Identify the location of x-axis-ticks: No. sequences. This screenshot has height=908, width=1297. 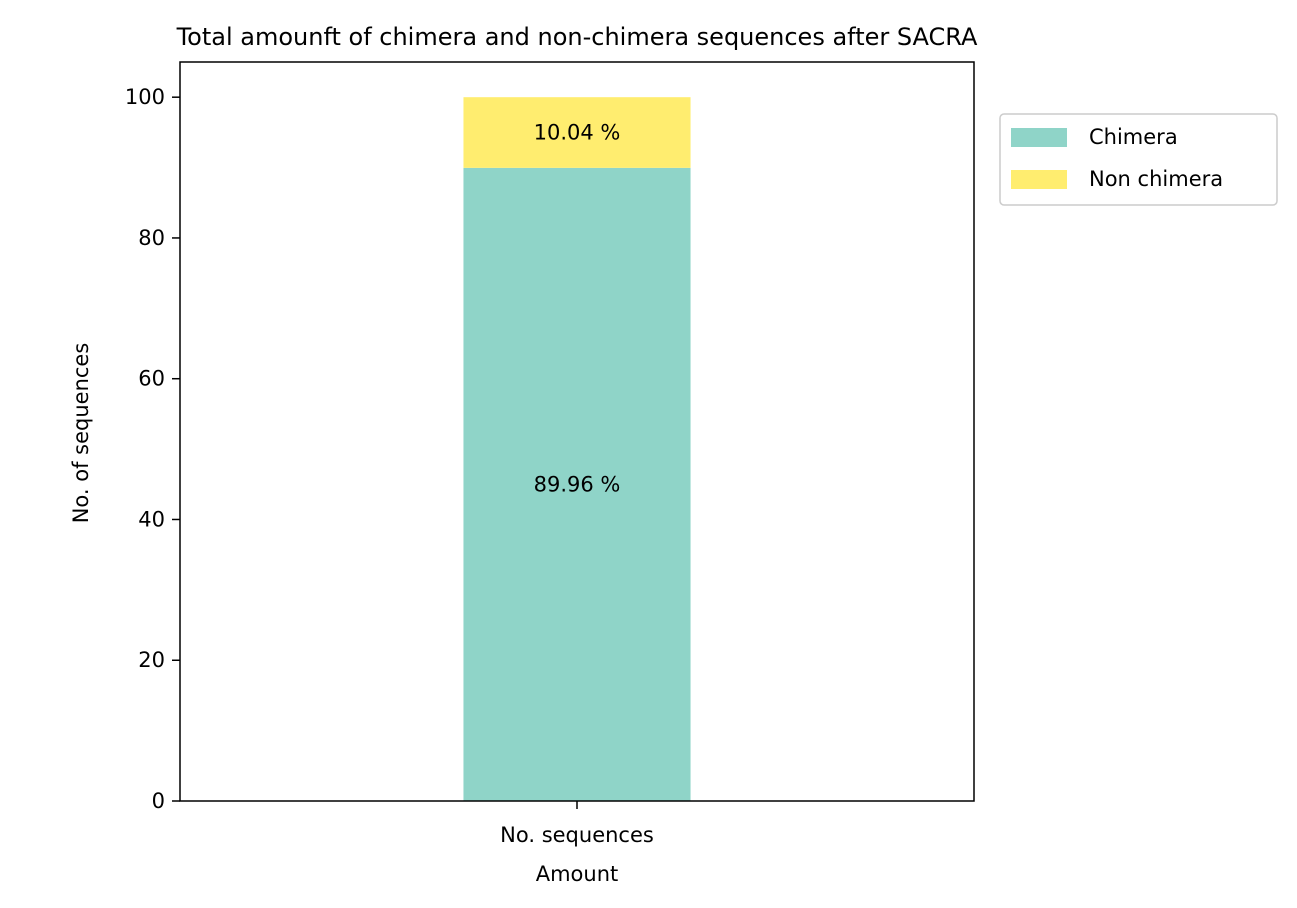
(577, 824).